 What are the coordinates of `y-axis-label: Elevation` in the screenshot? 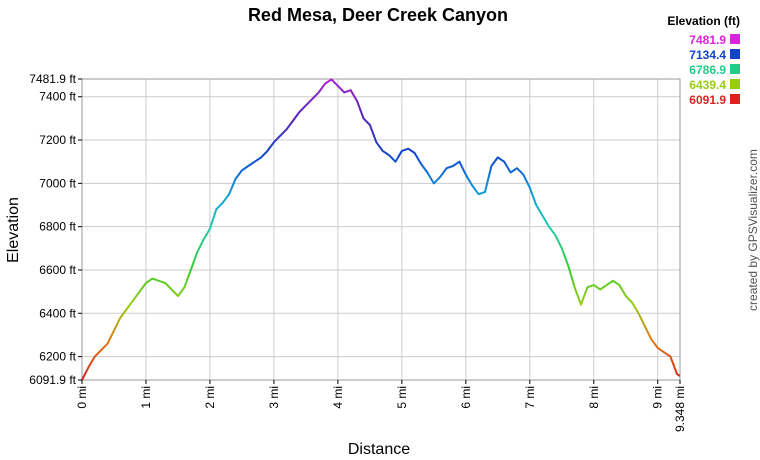 It's located at (13, 230).